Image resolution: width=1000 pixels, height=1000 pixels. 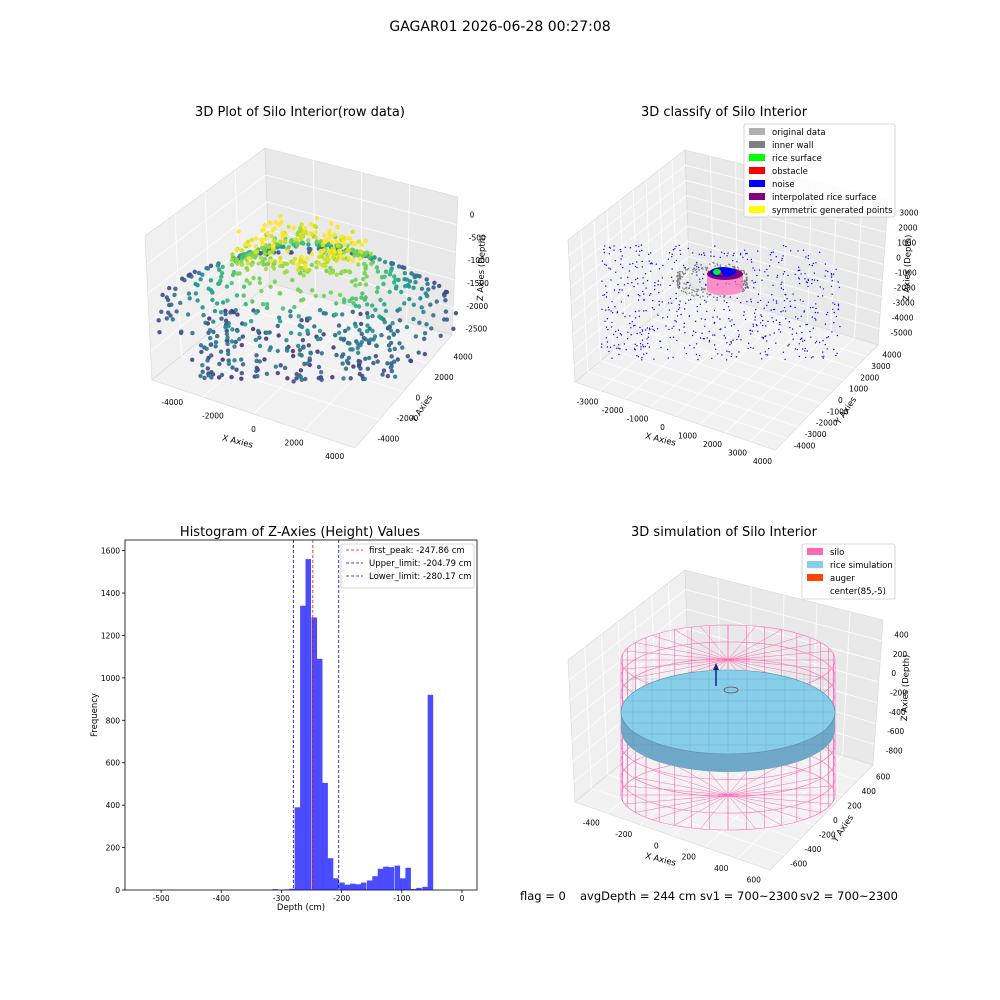 I want to click on legend-label: obstacle, so click(x=790, y=172).